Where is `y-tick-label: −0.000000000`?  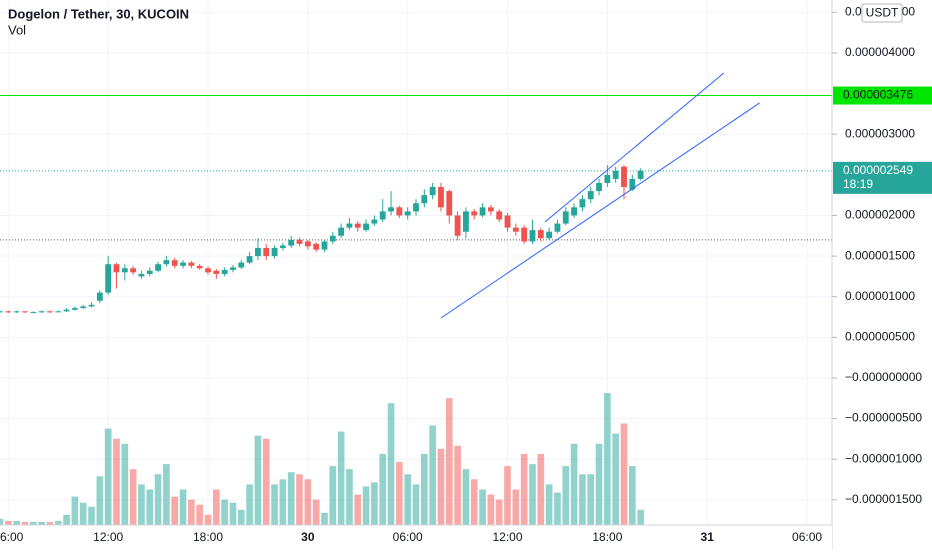 y-tick-label: −0.000000000 is located at coordinates (883, 377).